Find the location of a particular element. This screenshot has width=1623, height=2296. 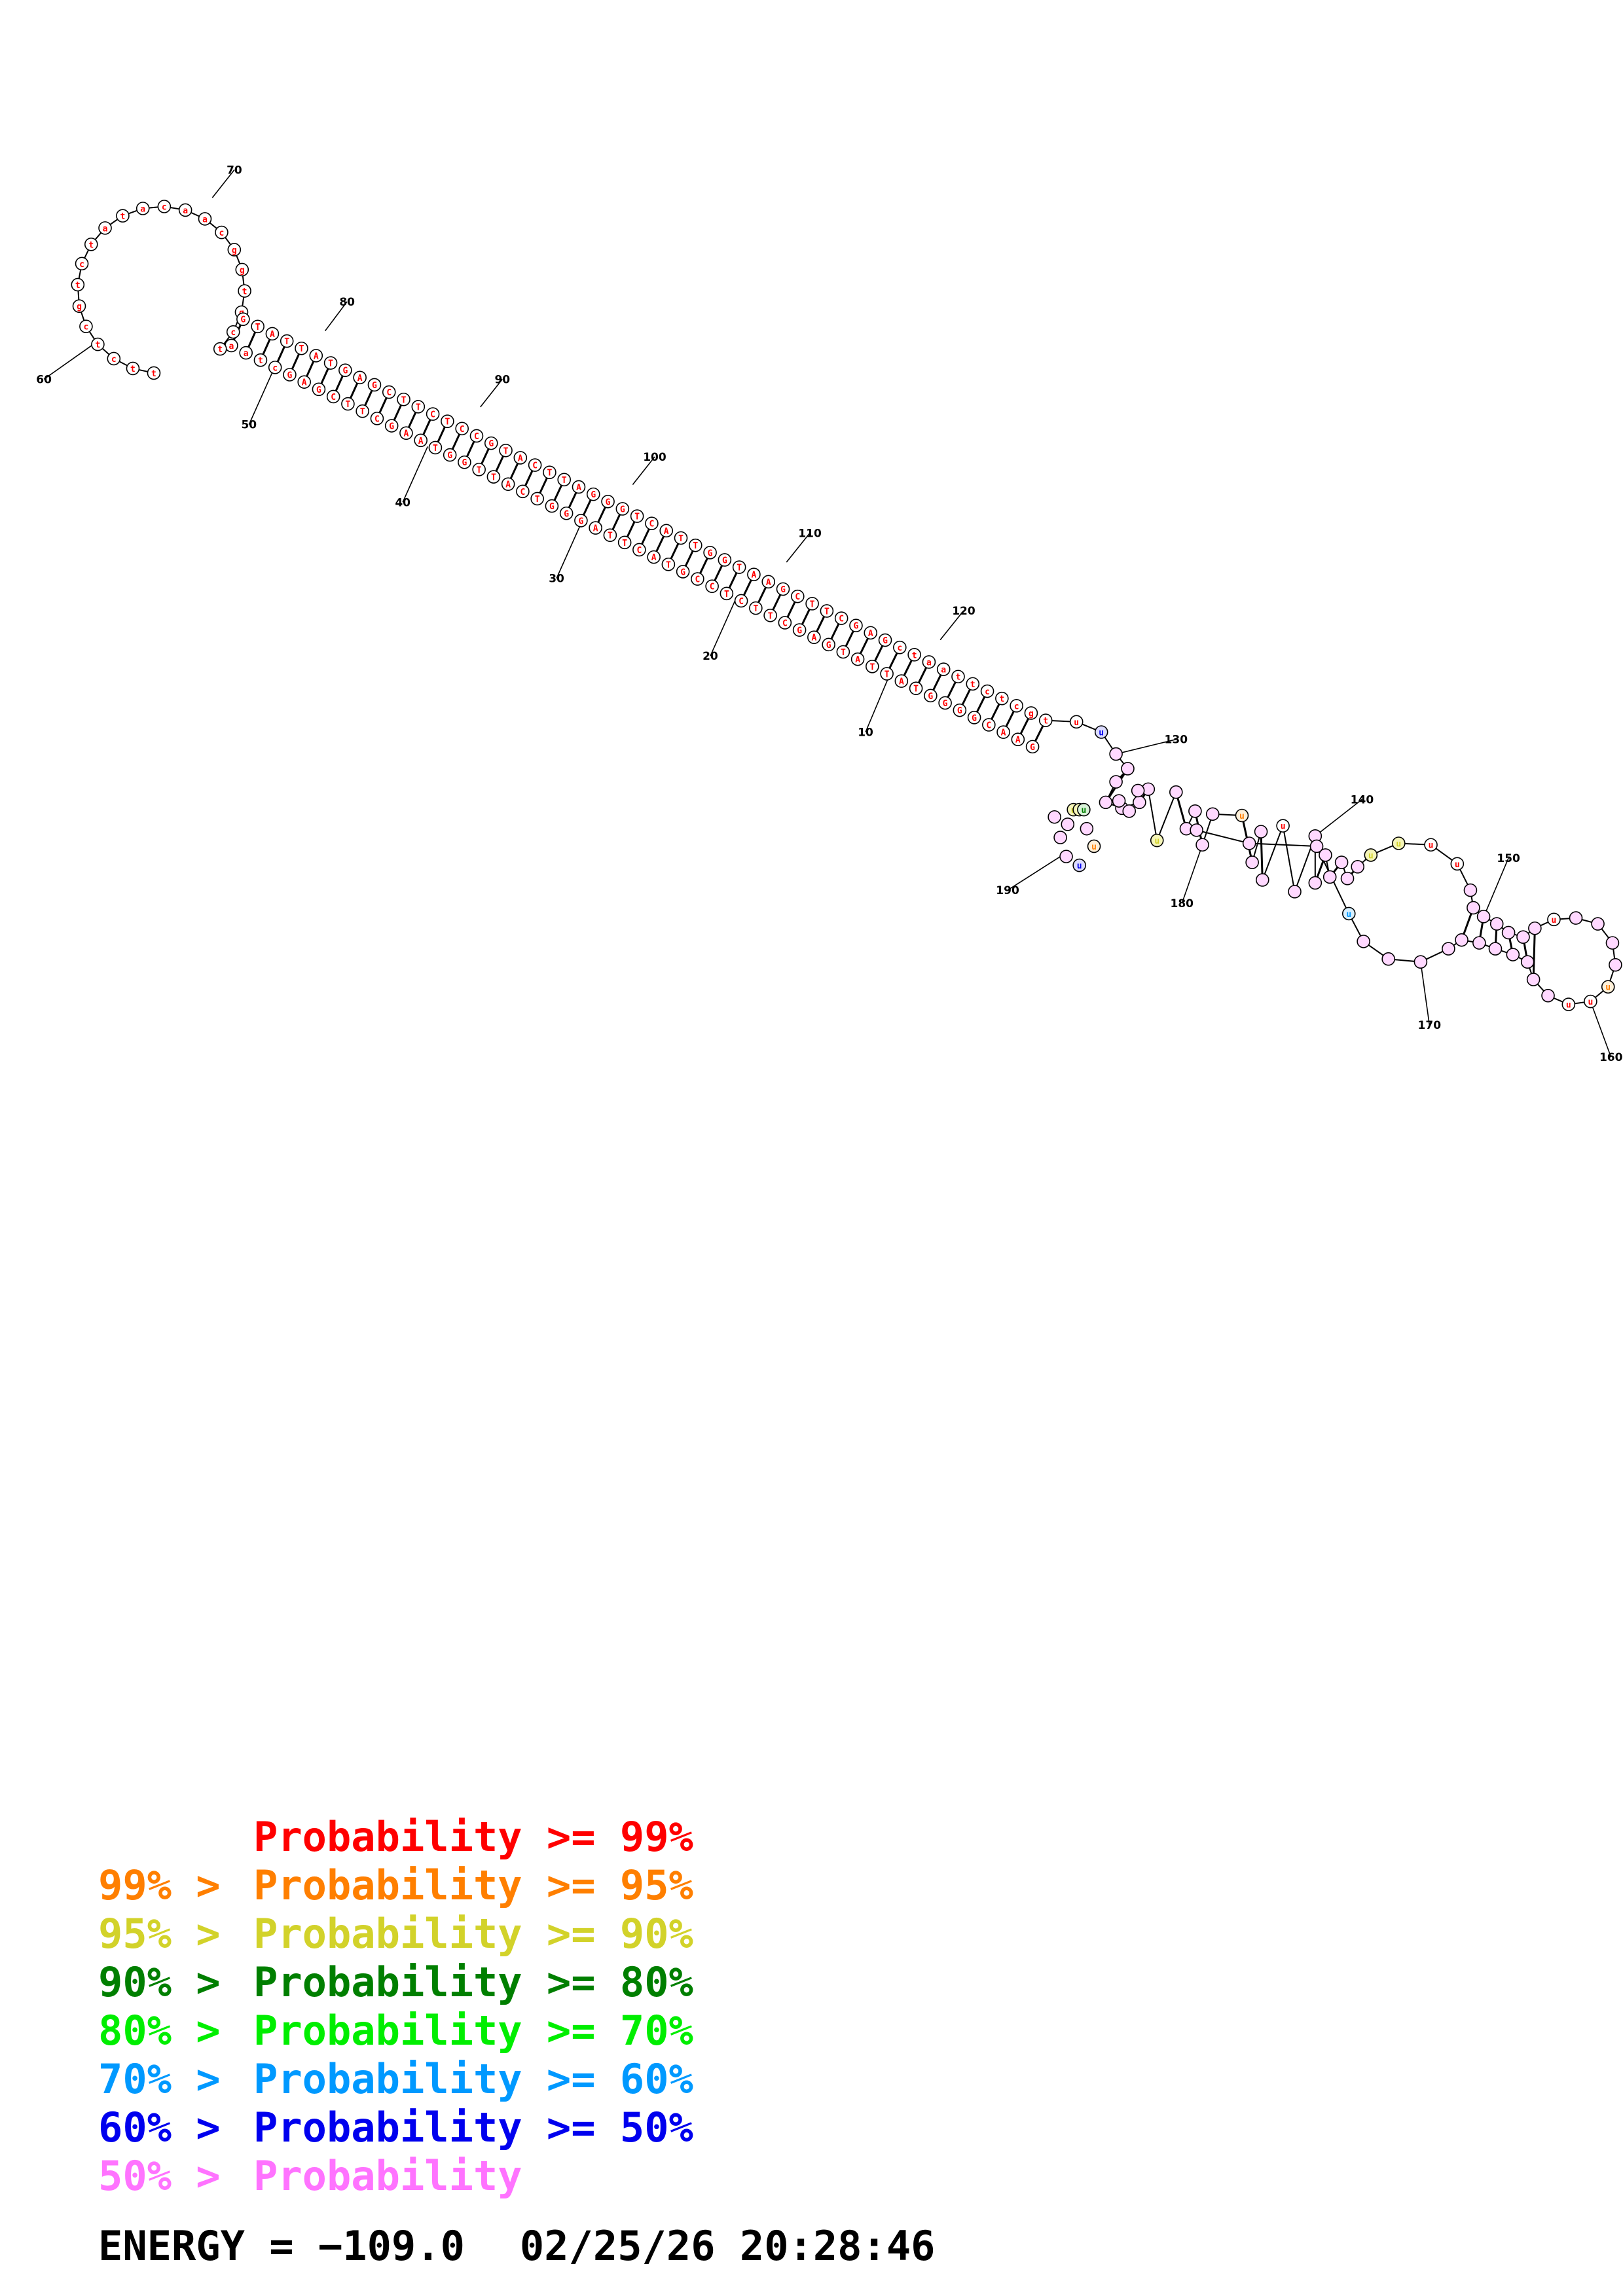

position-label: 180 is located at coordinates (1182, 903).